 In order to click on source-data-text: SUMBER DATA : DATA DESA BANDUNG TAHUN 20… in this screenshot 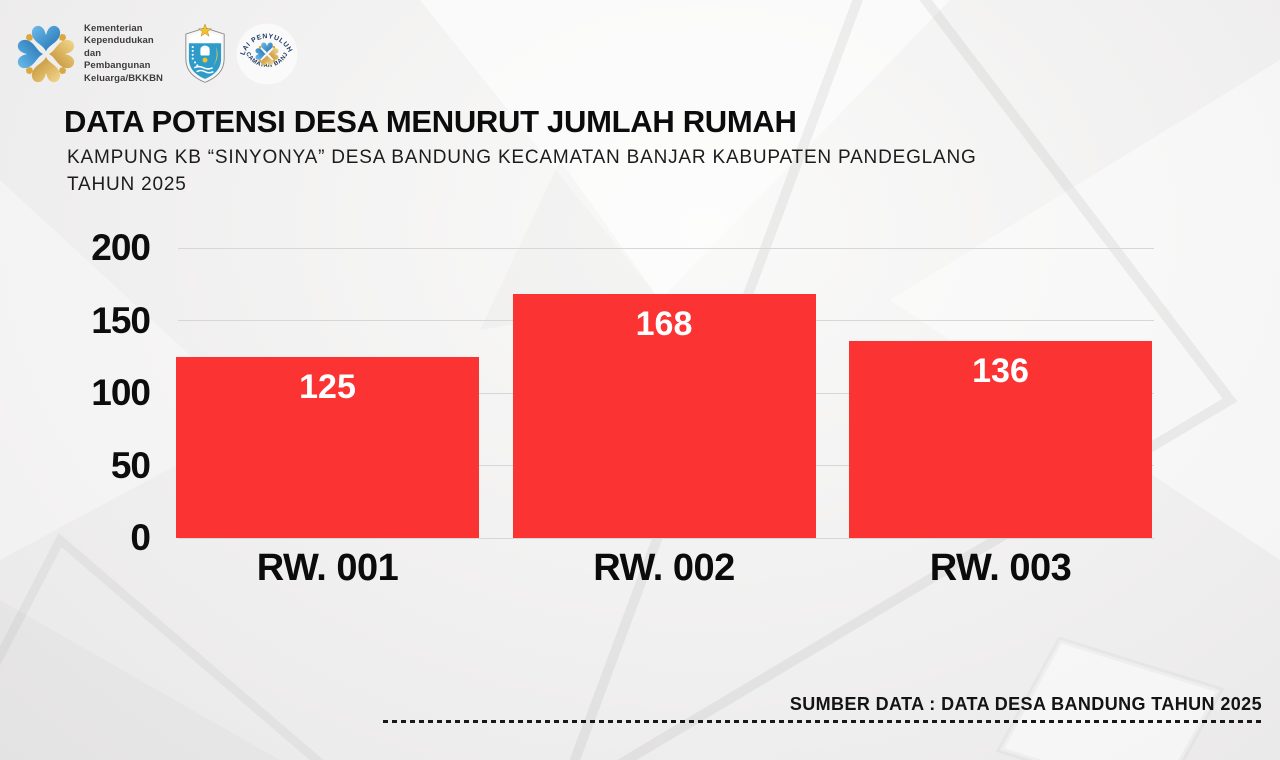, I will do `click(1025, 704)`.